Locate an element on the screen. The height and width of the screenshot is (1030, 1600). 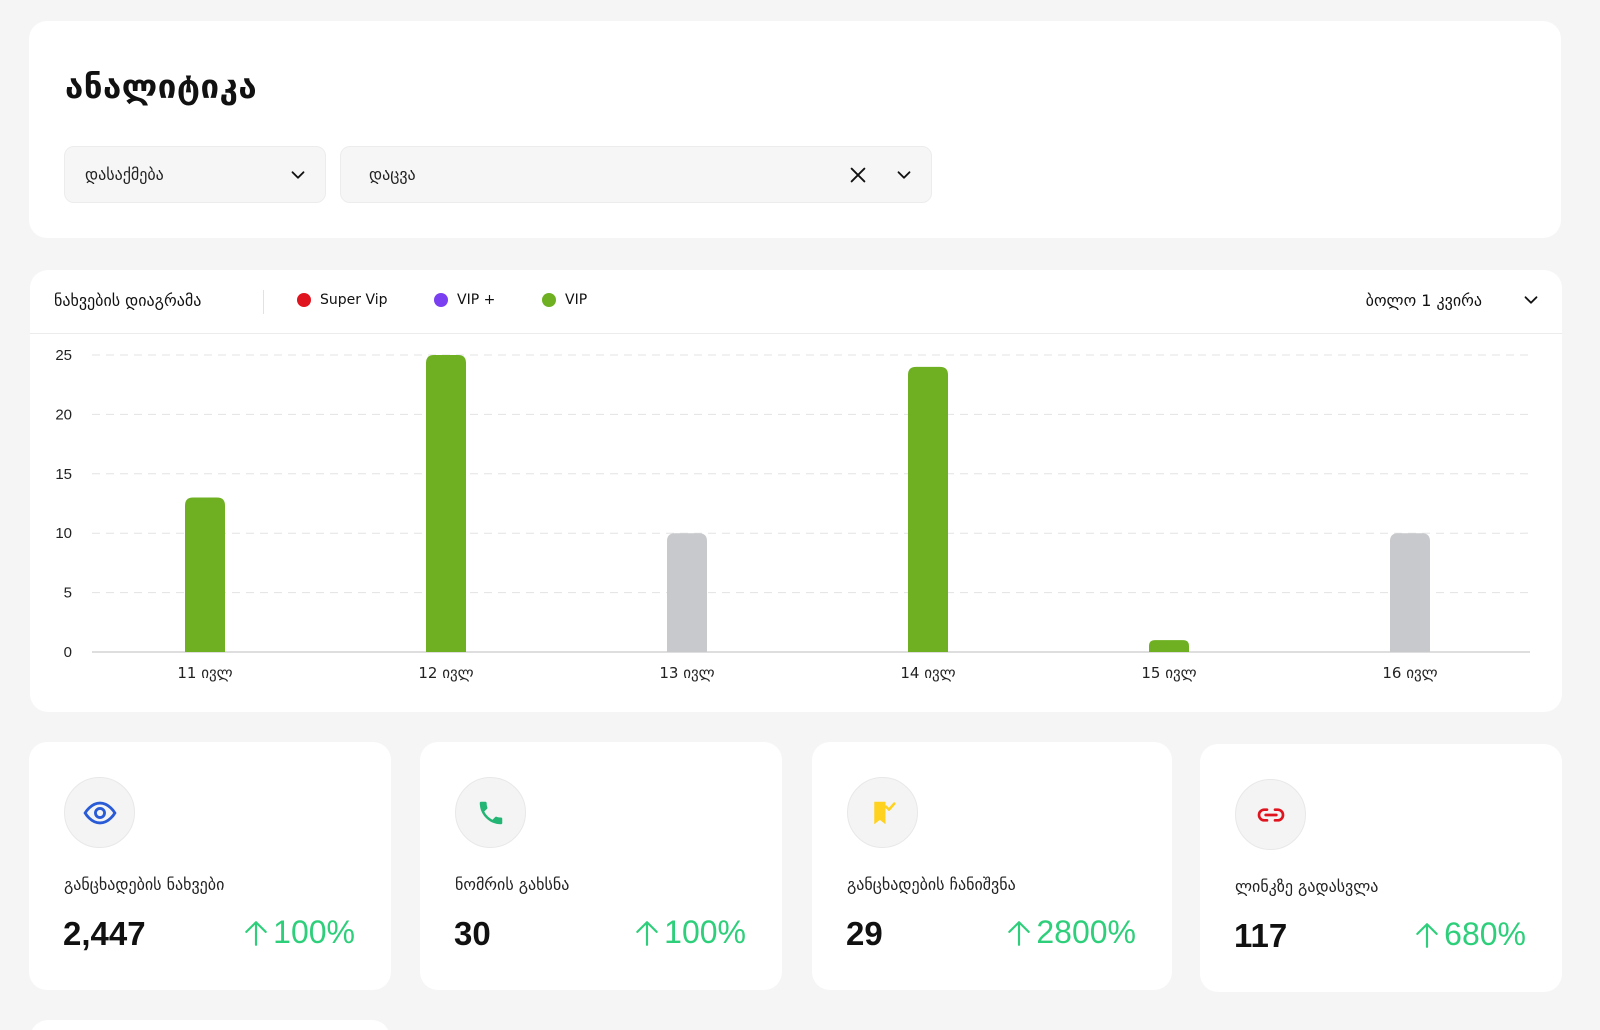
divider is located at coordinates (263, 302).